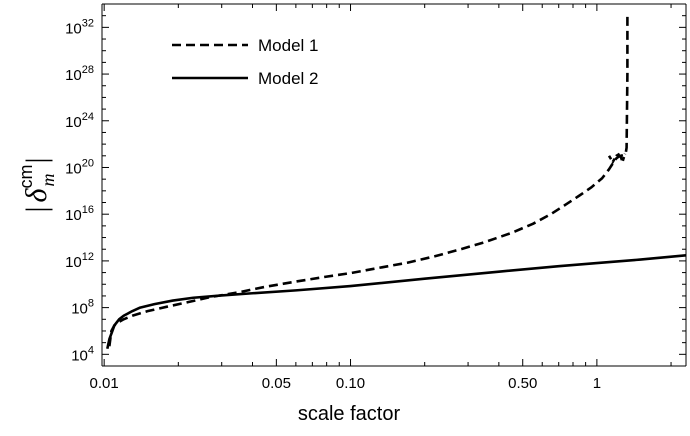  I want to click on x-axis-label: scale factor, so click(349, 414).